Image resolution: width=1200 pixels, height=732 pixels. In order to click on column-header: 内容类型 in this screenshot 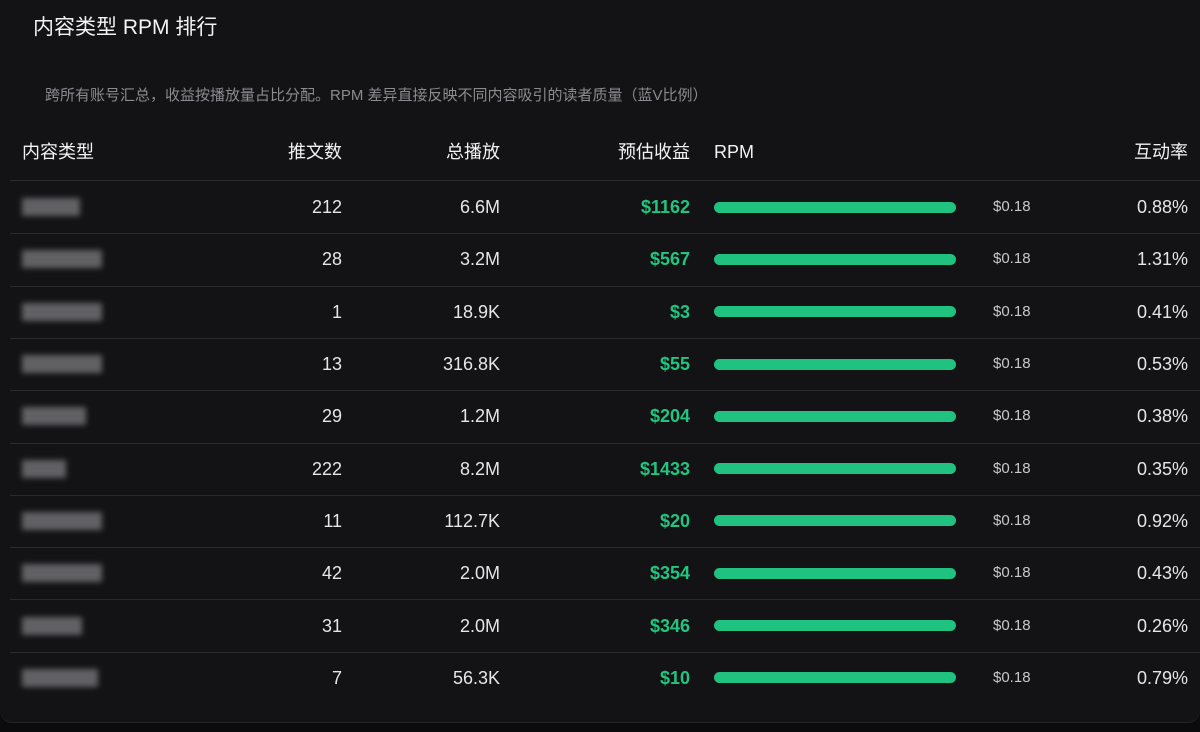, I will do `click(58, 152)`.